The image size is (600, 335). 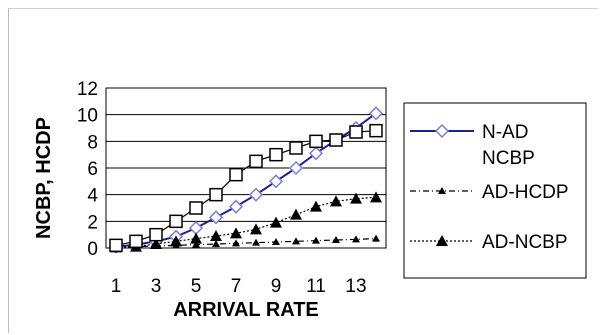 What do you see at coordinates (508, 158) in the screenshot?
I see `legend-label: NCBP` at bounding box center [508, 158].